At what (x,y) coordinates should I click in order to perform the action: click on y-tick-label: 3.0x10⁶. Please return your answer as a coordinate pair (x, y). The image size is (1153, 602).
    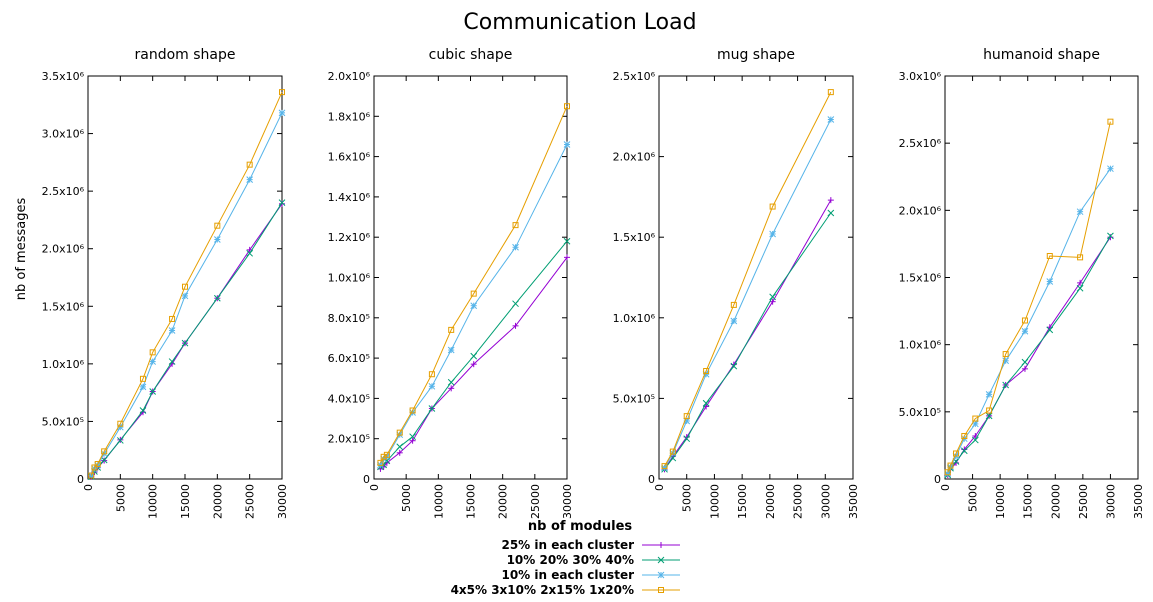
    Looking at the image, I should click on (920, 76).